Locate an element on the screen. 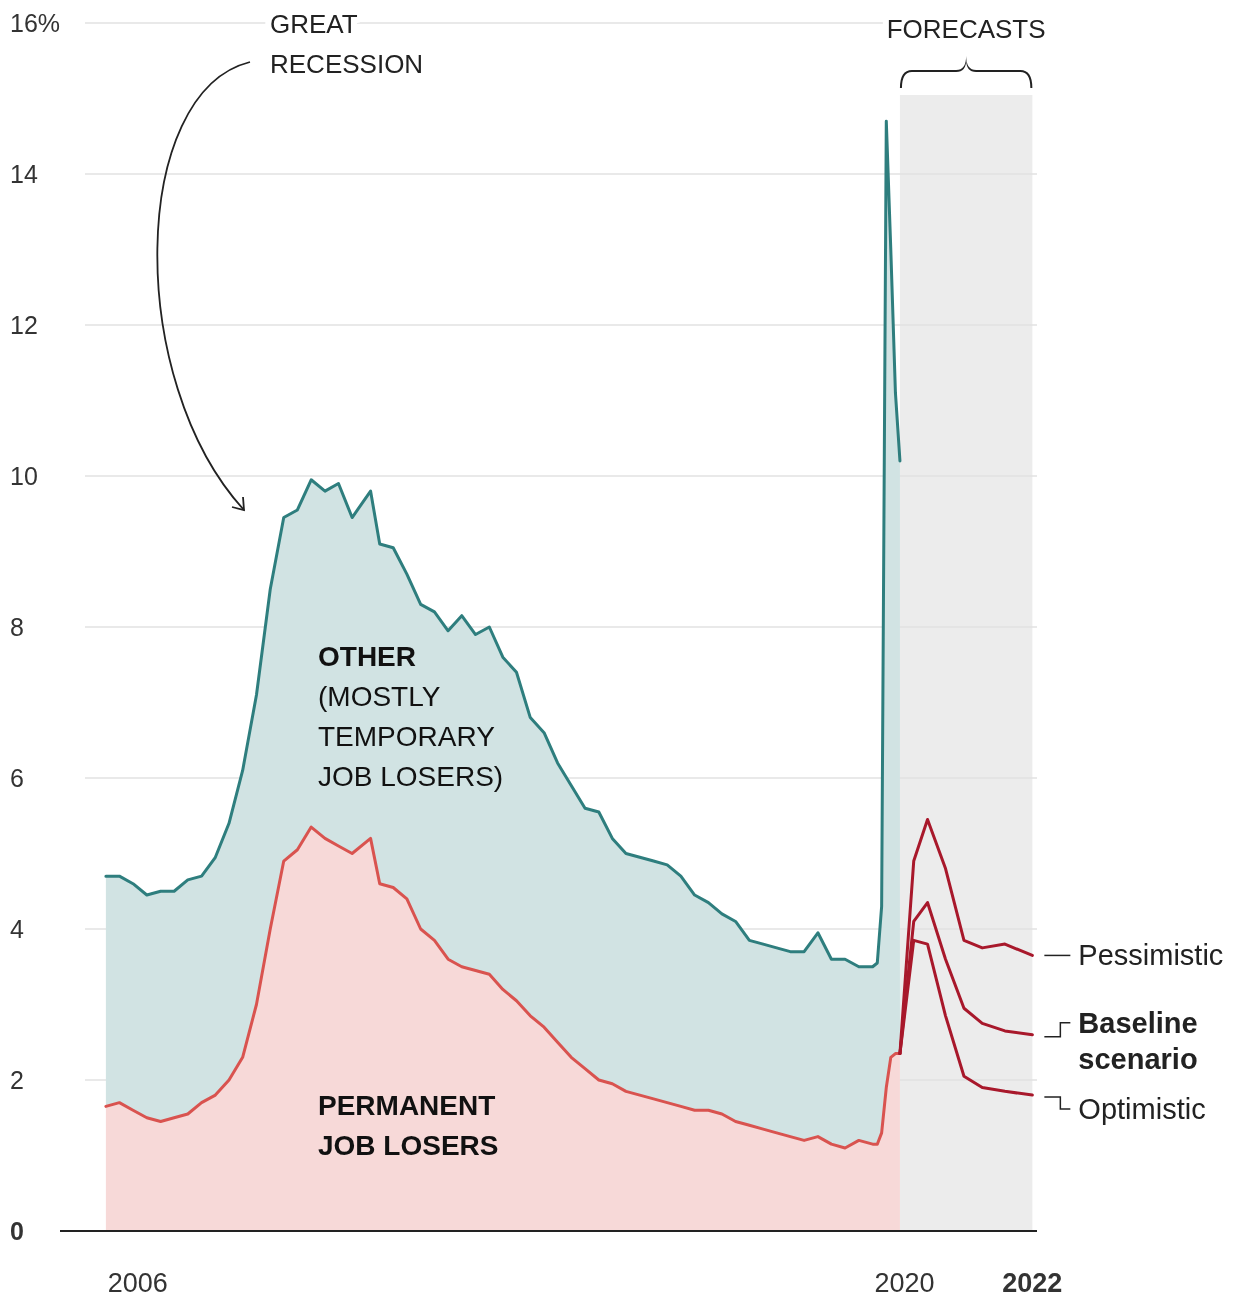  series-label: OTHER (MOSTLY TEMPORARY JOB LOSERS) is located at coordinates (411, 716).